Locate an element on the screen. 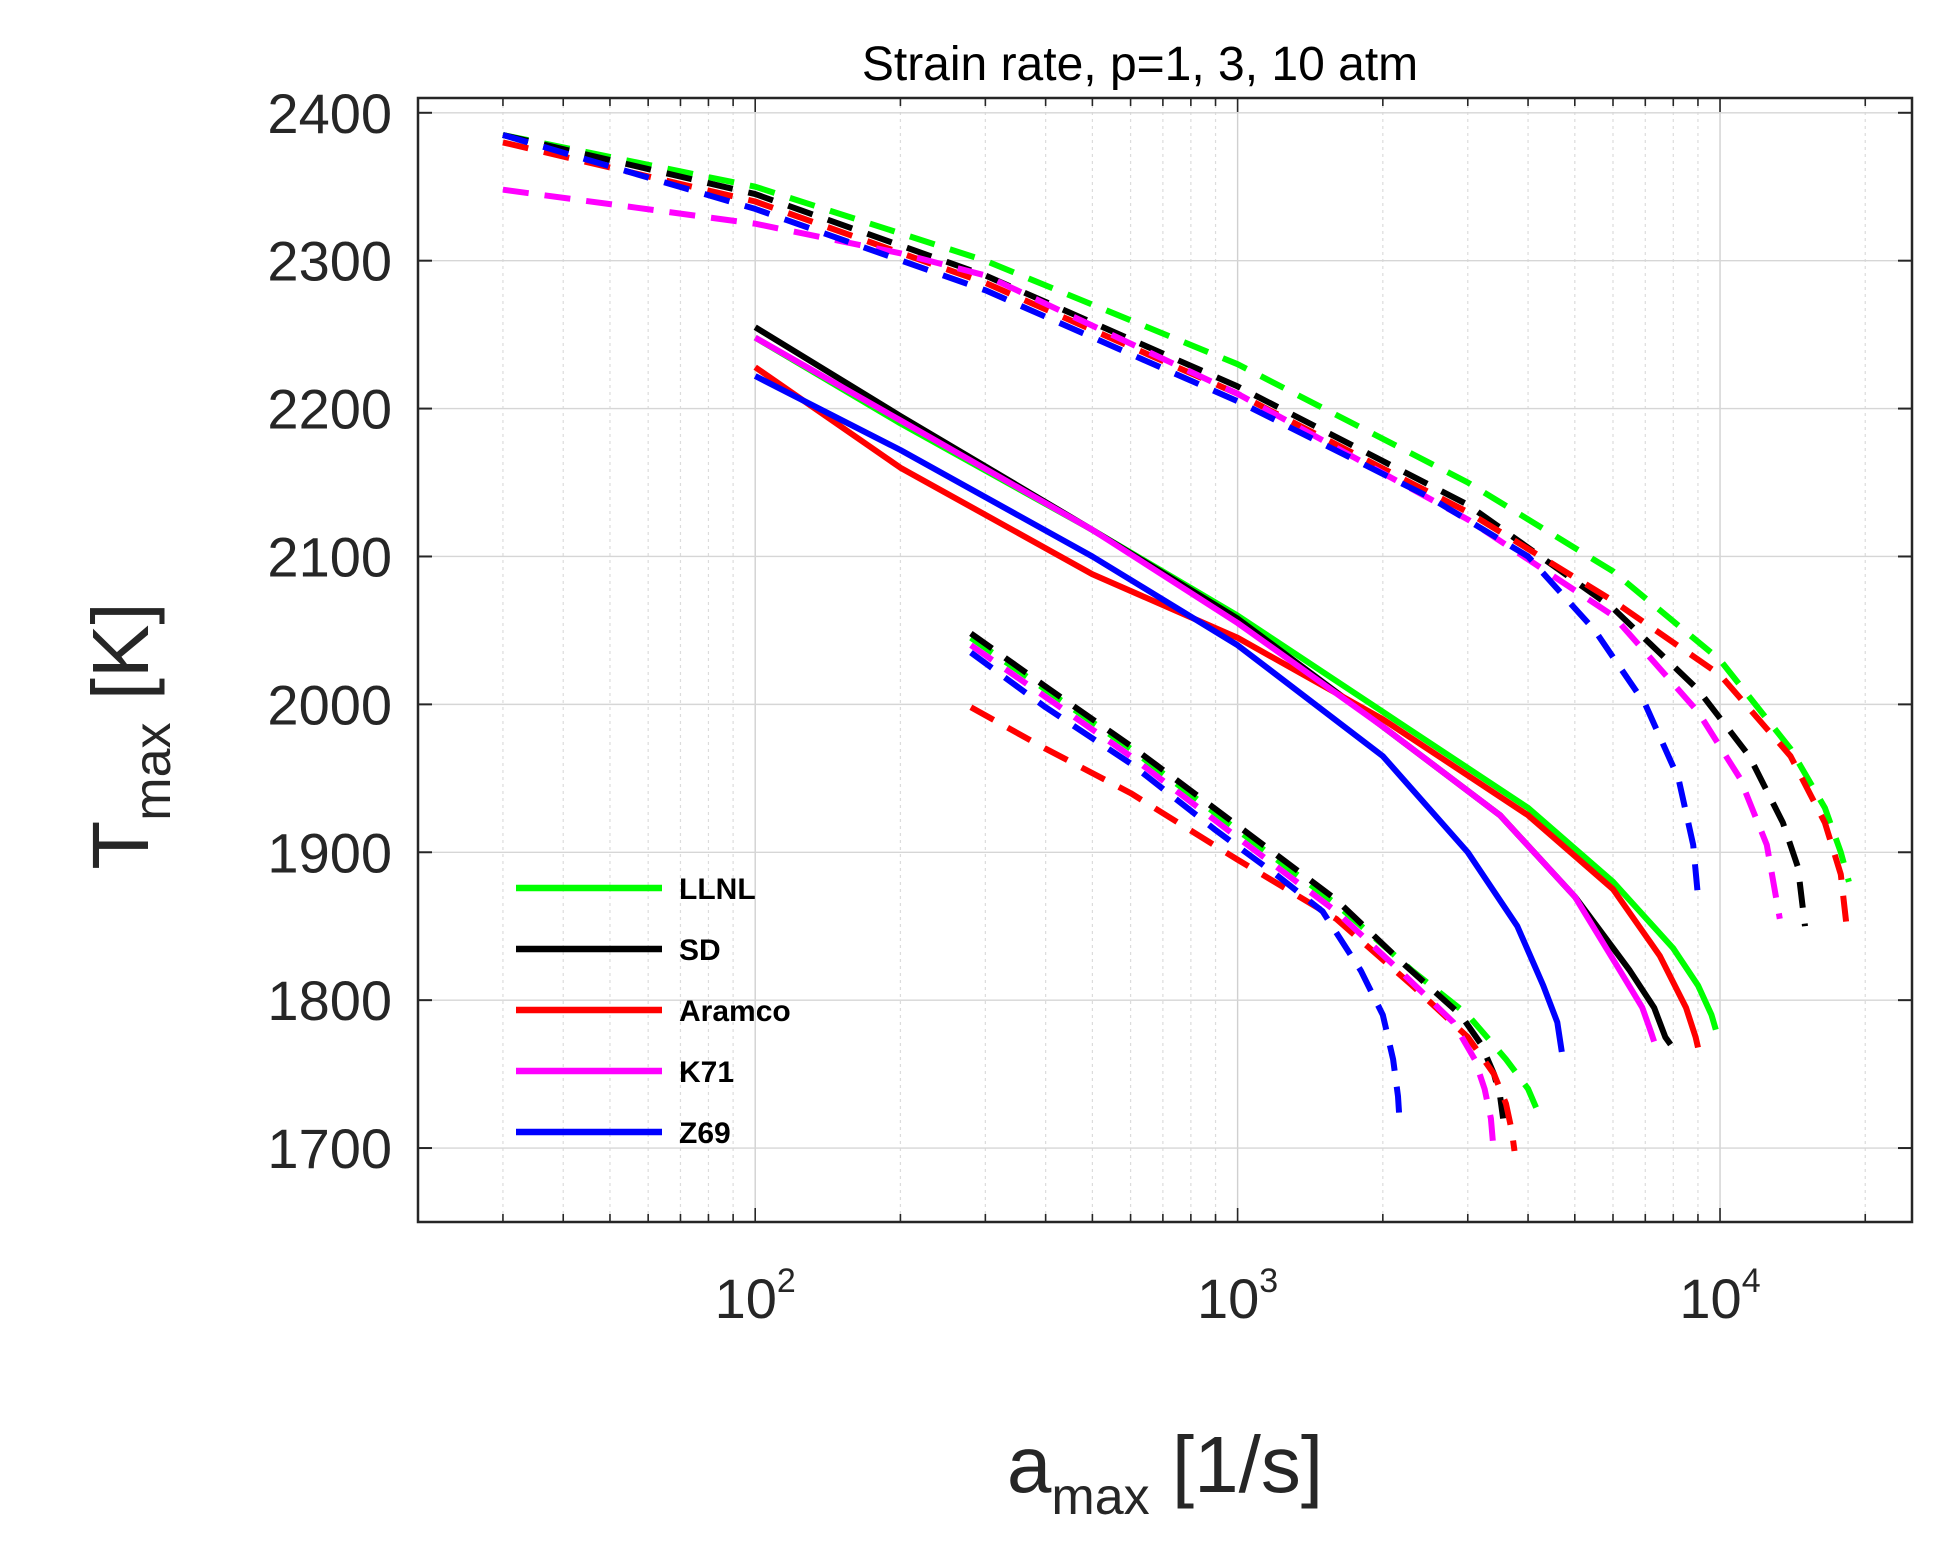 Image resolution: width=1933 pixels, height=1554 pixels. x-tick-label: 10⁴ is located at coordinates (1719, 1296).